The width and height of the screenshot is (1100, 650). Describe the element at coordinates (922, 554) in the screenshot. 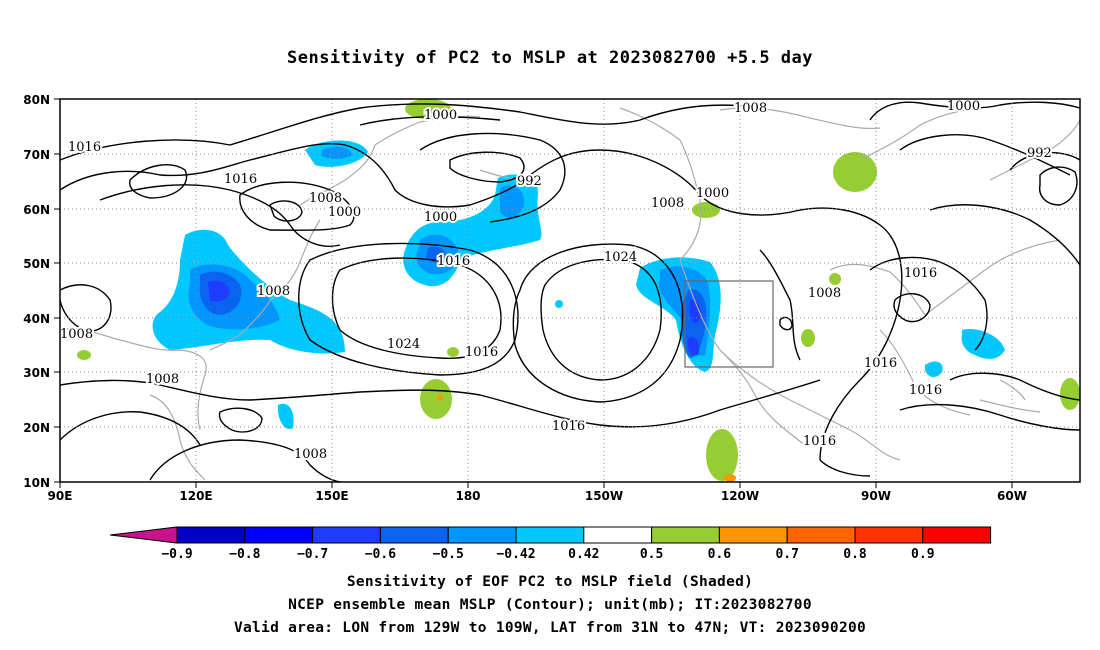

I see `colorbar-label: 0.9` at that location.